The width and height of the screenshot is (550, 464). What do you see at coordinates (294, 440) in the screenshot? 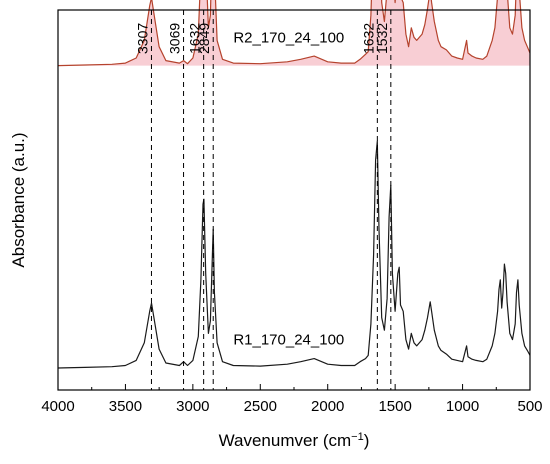
I see `x-axis-title: Wavenumver (cm−1)` at bounding box center [294, 440].